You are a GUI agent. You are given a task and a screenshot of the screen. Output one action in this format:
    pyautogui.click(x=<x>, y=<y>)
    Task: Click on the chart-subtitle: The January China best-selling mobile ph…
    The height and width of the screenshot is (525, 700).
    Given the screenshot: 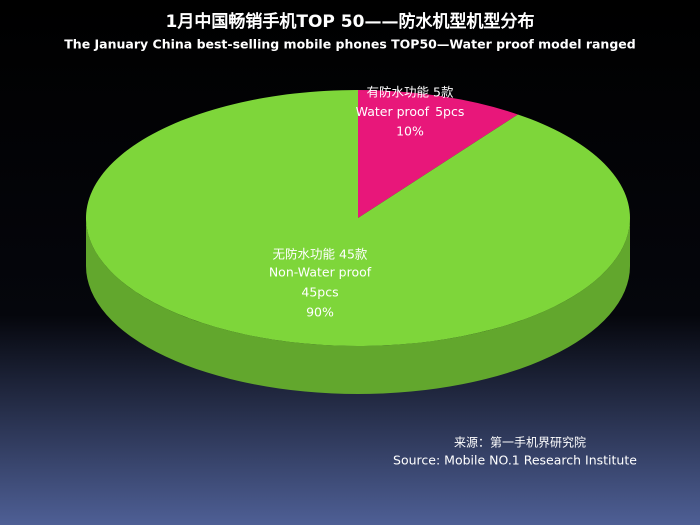 What is the action you would take?
    pyautogui.click(x=349, y=44)
    